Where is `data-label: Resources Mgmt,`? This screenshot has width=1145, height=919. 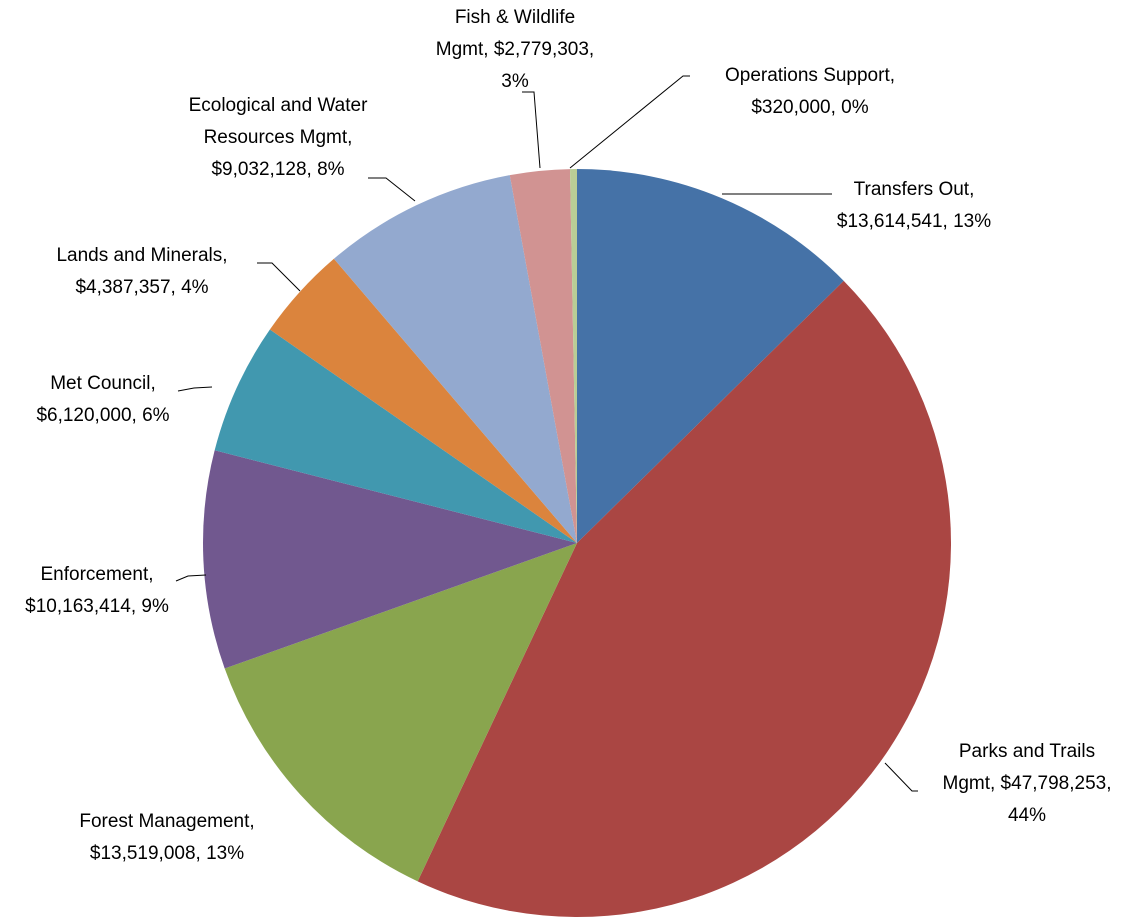 data-label: Resources Mgmt, is located at coordinates (278, 137).